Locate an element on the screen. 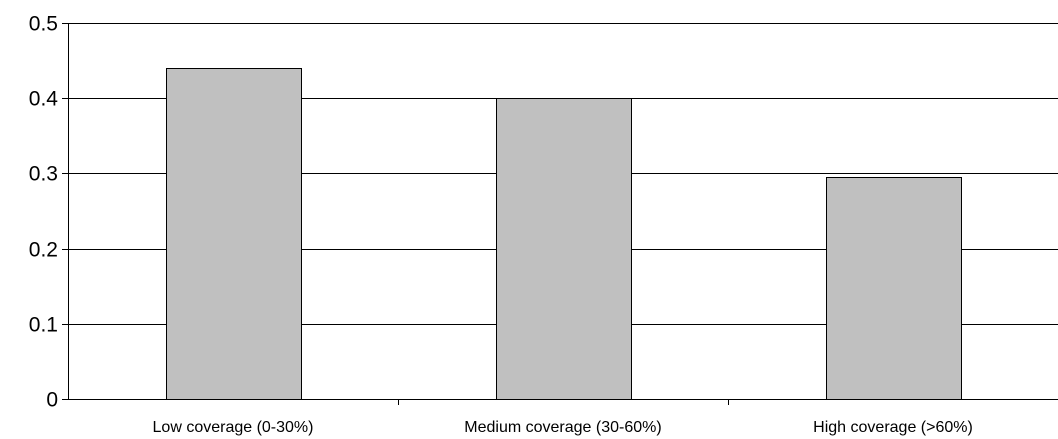 The image size is (1058, 439). y-tick-label-5: 0.5 is located at coordinates (43, 24).